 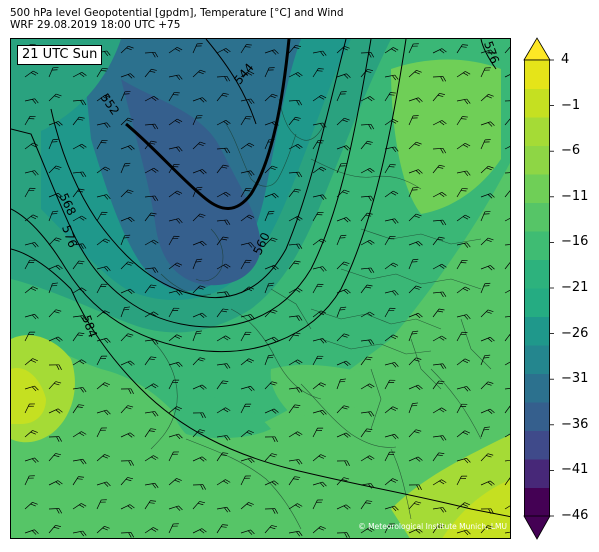 I want to click on colorbar-tick-label: −41, so click(x=575, y=470).